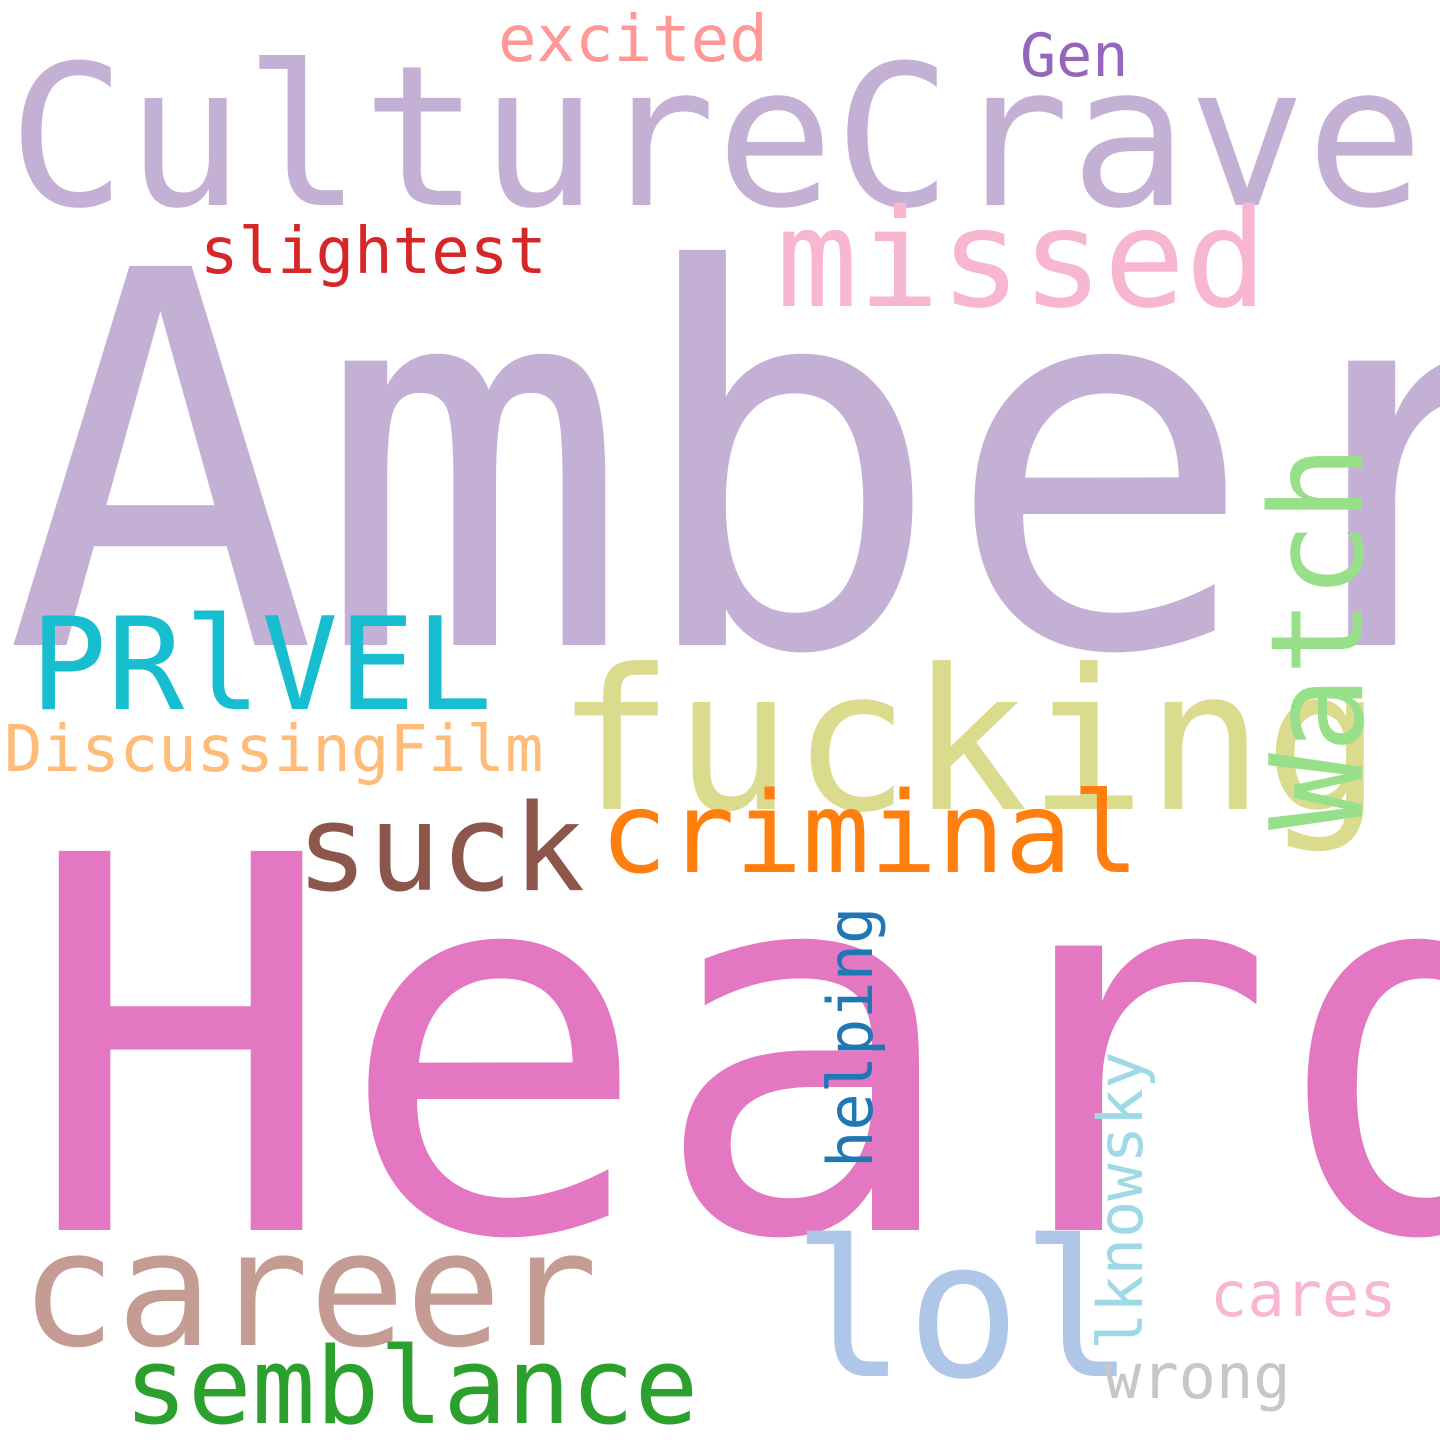  Describe the element at coordinates (964, 1310) in the screenshot. I see `word-lol: lol` at that location.